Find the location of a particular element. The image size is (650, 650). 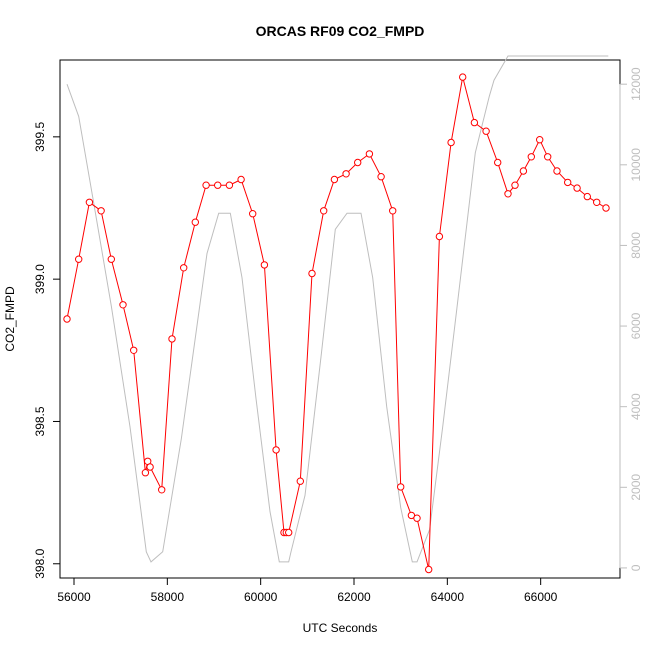

y-tick-label: 399.5 is located at coordinates (40, 137).